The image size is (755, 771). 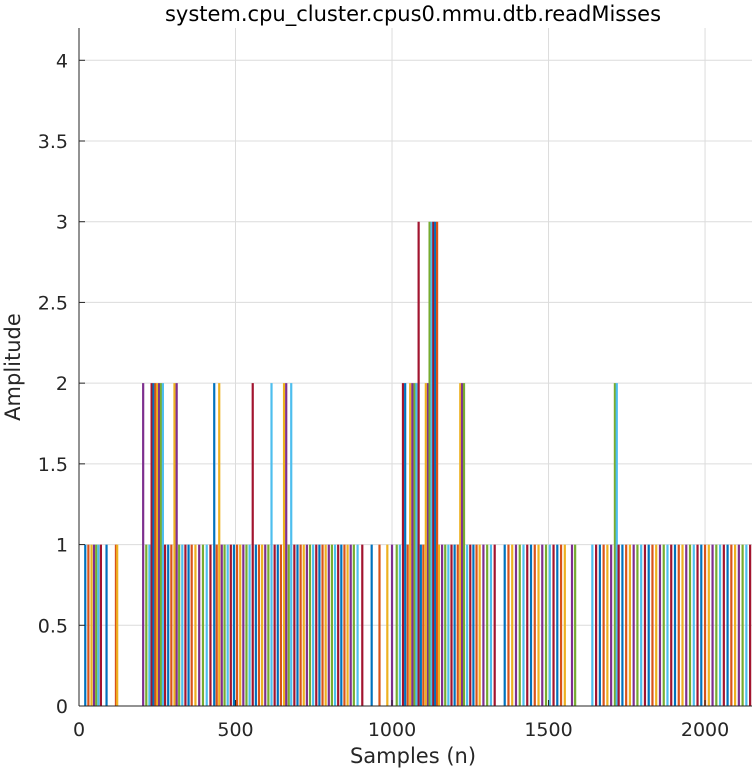 I want to click on y-tick-label: 0, so click(x=62, y=707).